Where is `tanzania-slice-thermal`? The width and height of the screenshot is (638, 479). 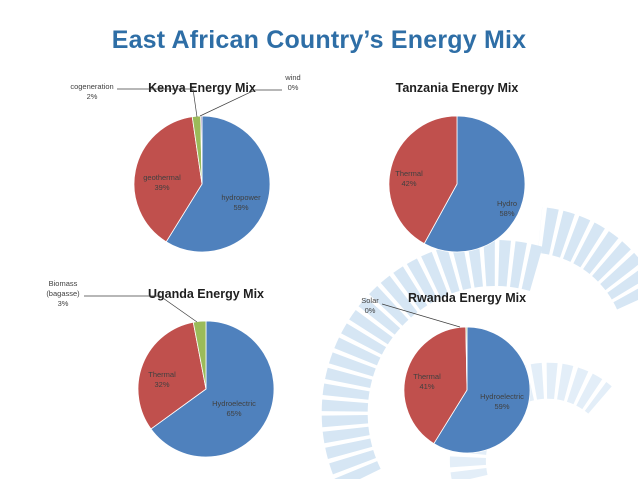
tanzania-slice-thermal is located at coordinates (423, 180).